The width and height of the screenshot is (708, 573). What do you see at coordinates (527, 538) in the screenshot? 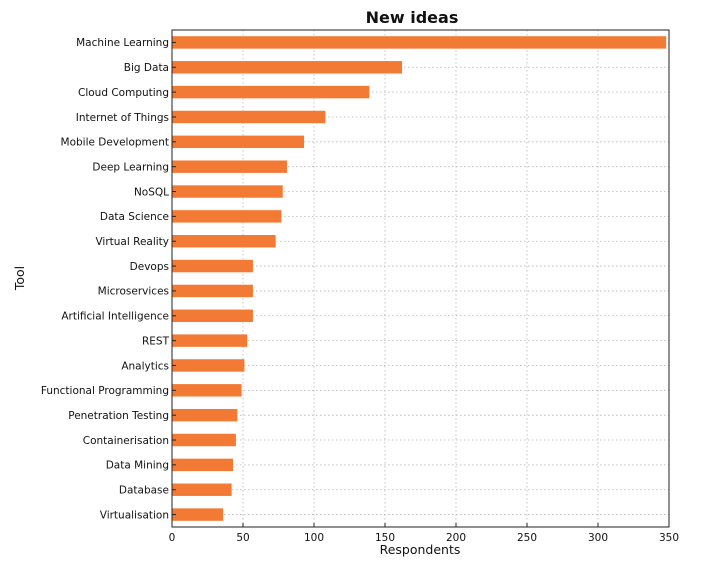
I see `x-tick-label: 250` at bounding box center [527, 538].